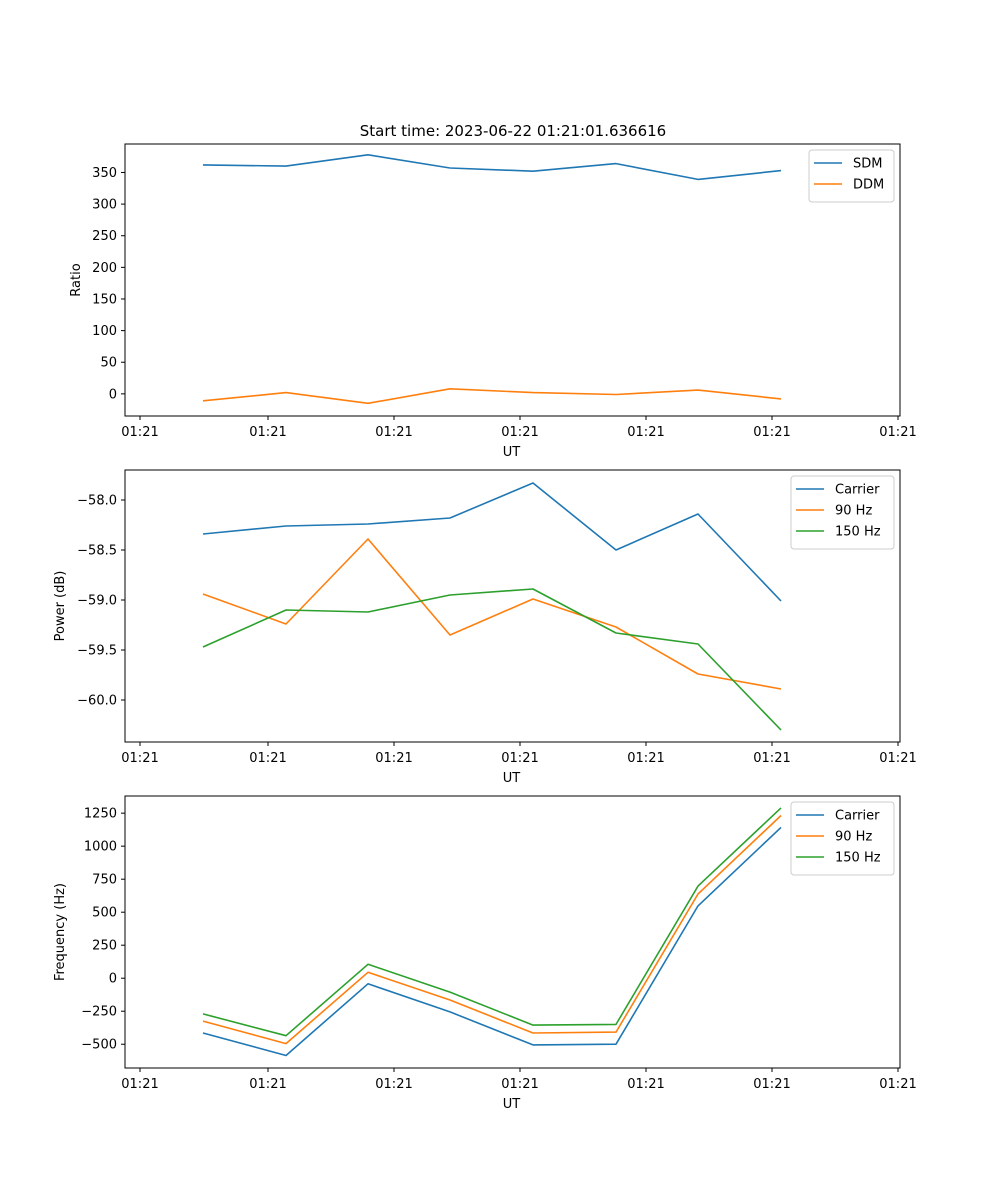 This screenshot has width=1000, height=1200. I want to click on figure-title: Start time: 2023-06-22 01:21:01.636616, so click(513, 131).